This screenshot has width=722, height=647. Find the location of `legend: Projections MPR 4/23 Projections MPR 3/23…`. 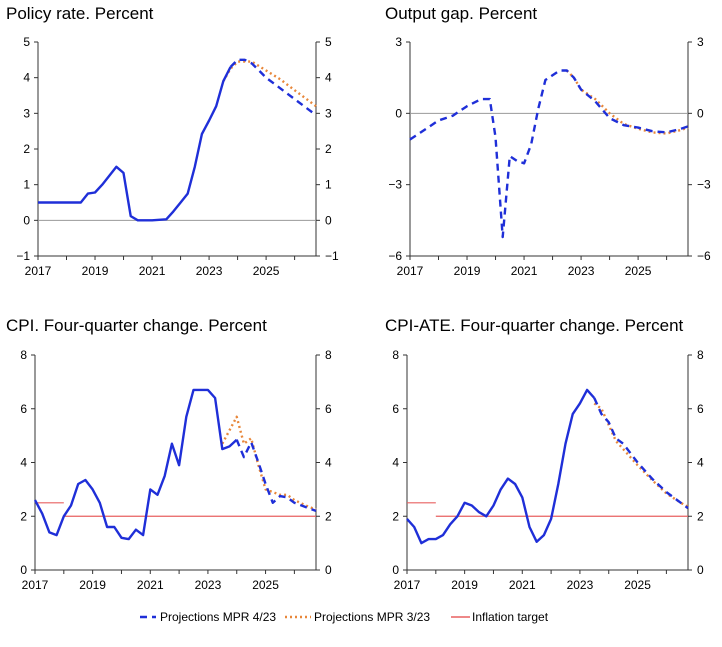

legend: Projections MPR 4/23 Projections MPR 3/23… is located at coordinates (344, 617).